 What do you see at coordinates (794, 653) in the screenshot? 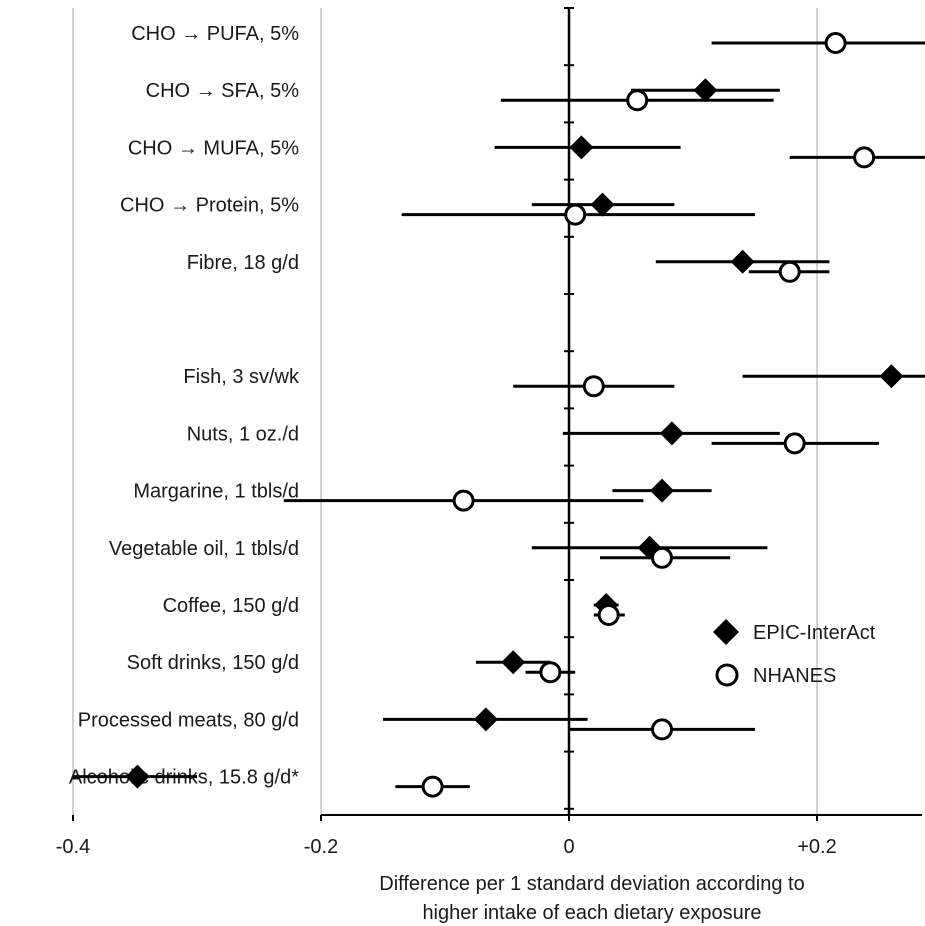
I see `legend: EPIC-InterAct NHANES` at bounding box center [794, 653].